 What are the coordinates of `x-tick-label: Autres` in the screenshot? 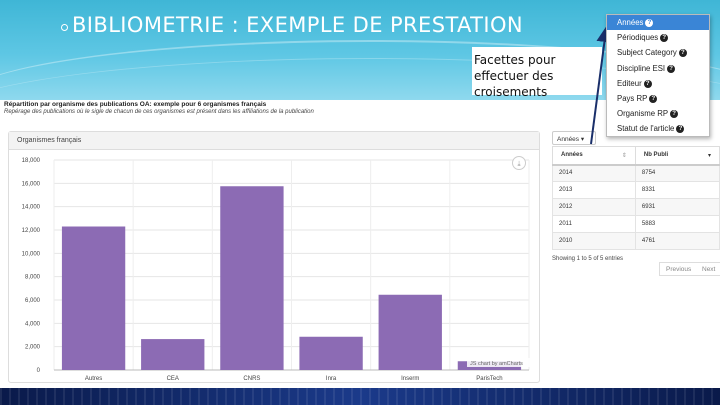 It's located at (93, 379).